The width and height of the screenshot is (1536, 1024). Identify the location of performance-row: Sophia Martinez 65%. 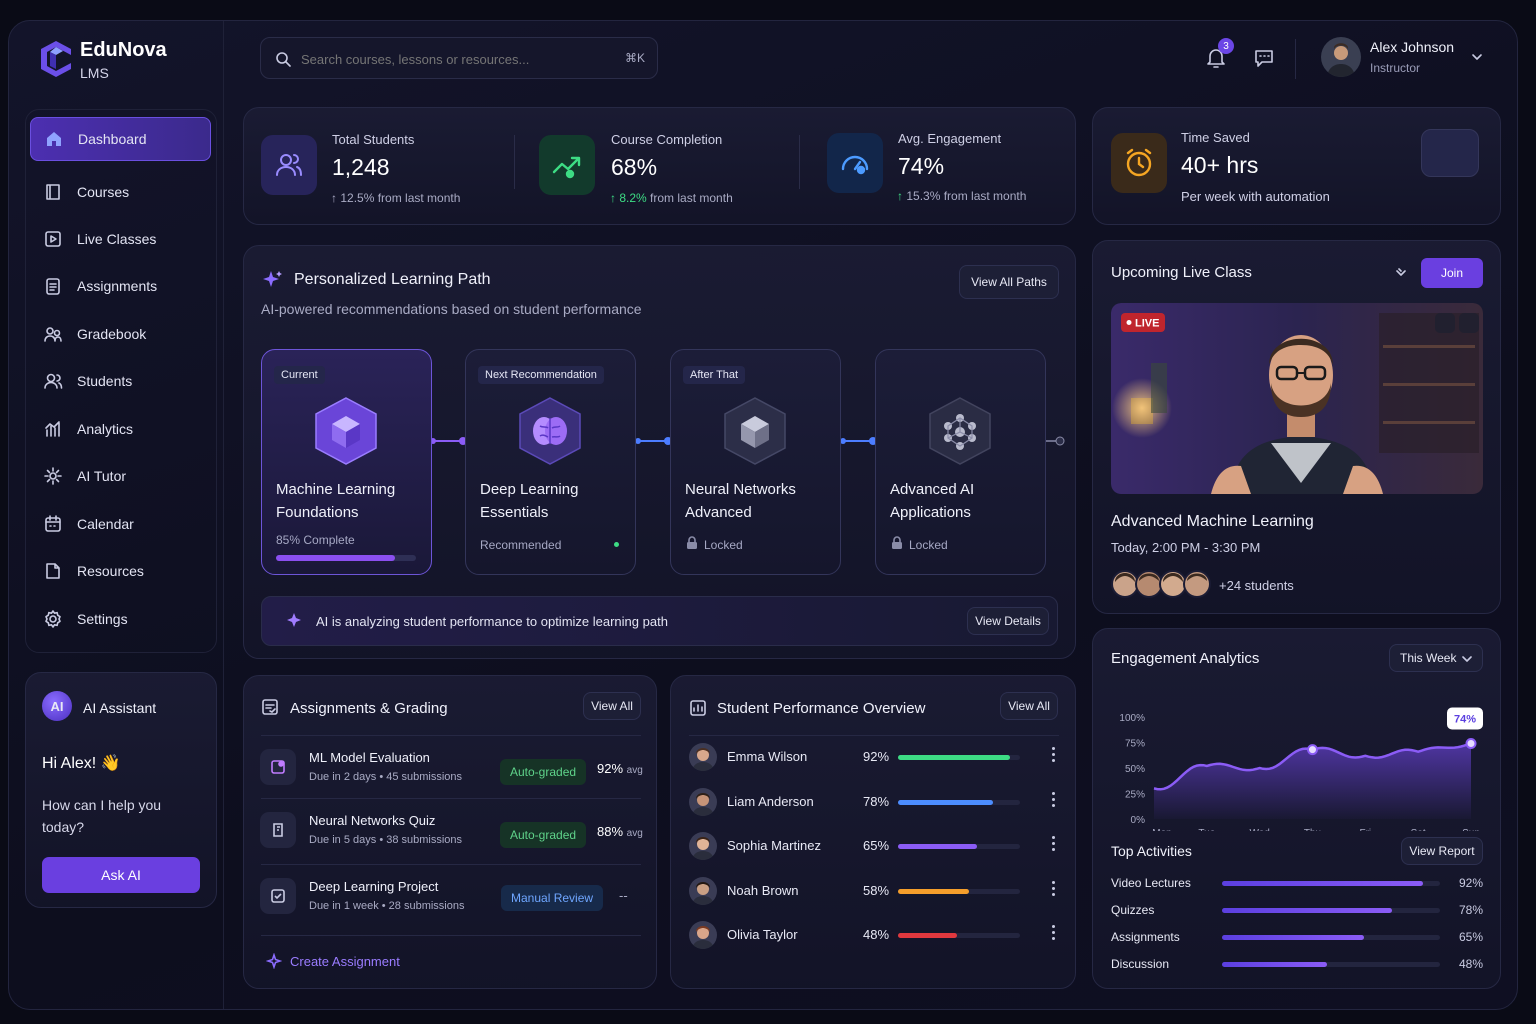
(874, 849).